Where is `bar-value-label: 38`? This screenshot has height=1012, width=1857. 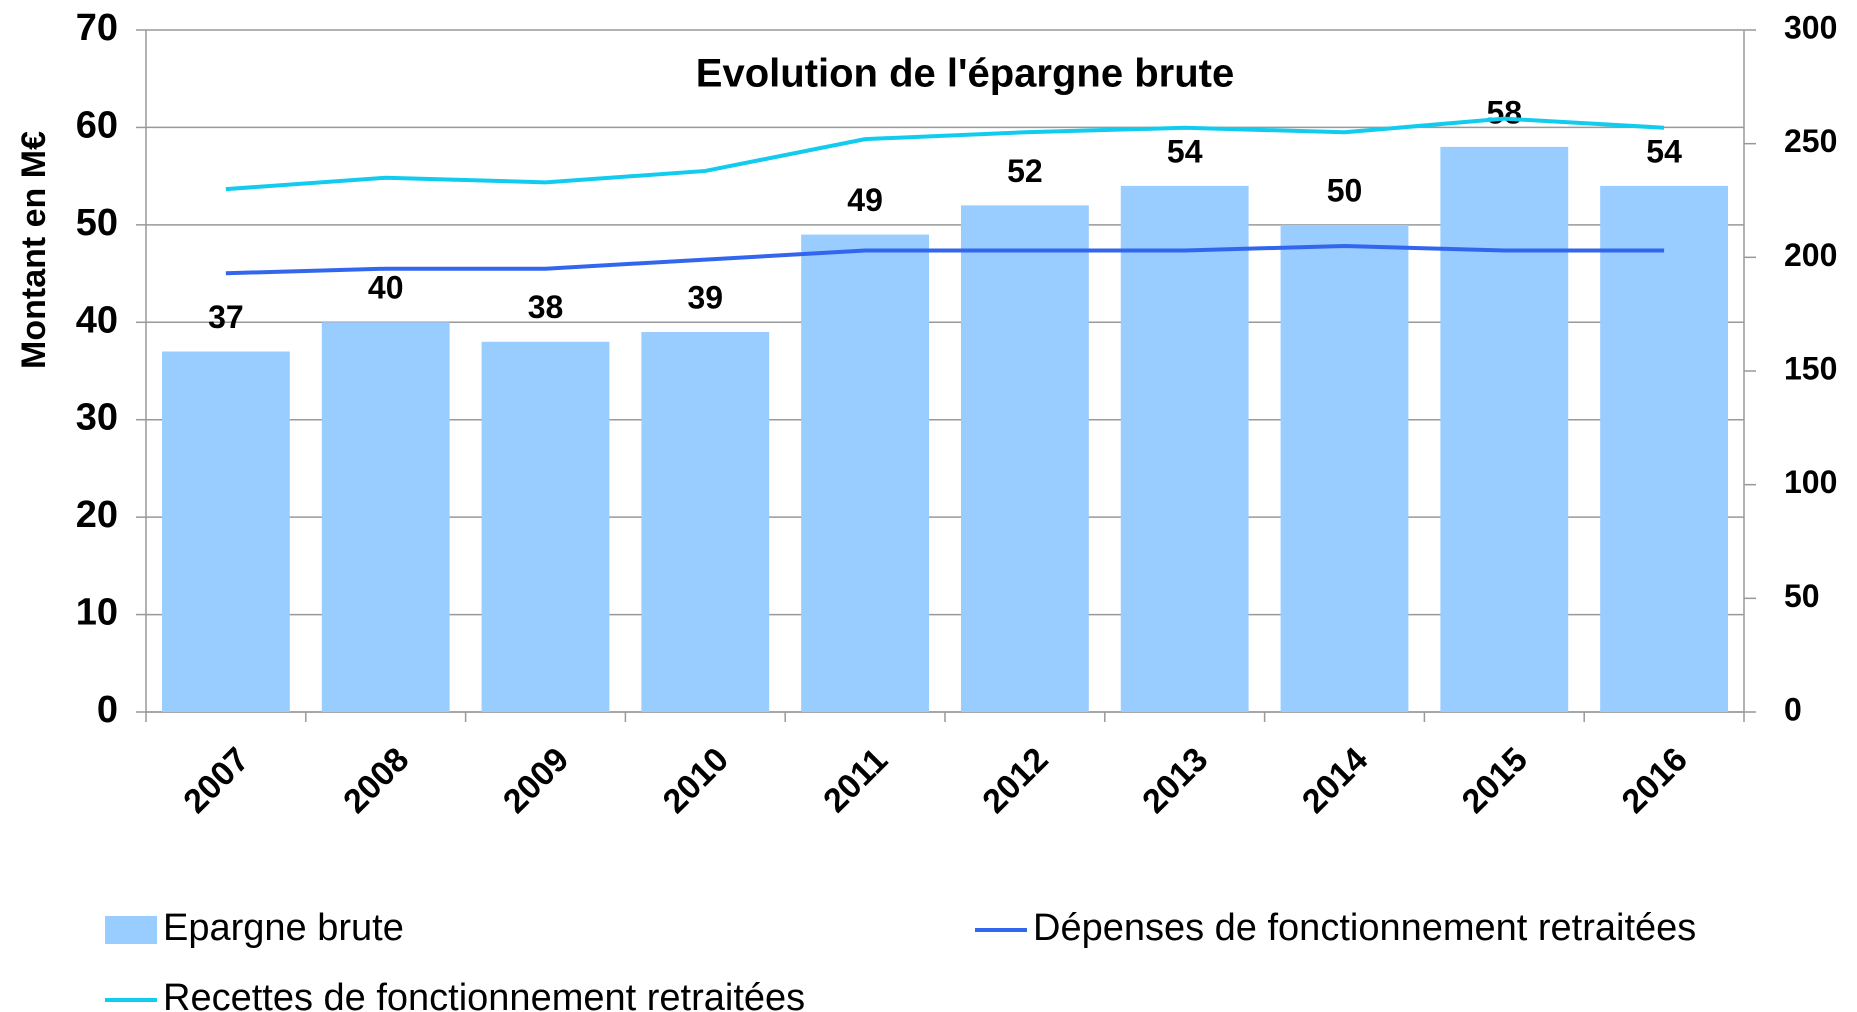 bar-value-label: 38 is located at coordinates (546, 307).